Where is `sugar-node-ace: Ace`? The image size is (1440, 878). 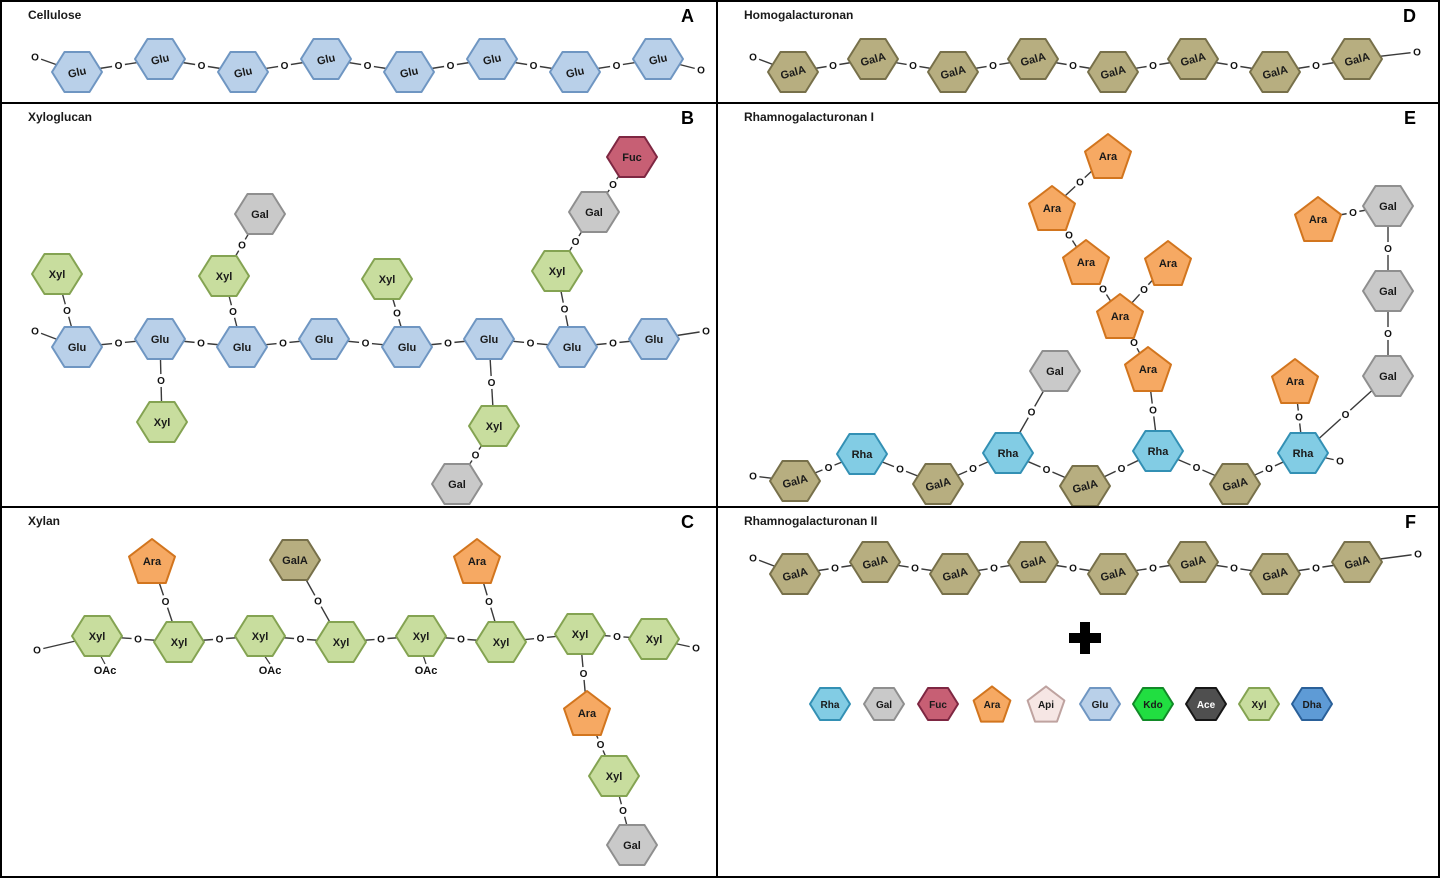
sugar-node-ace: Ace is located at coordinates (1206, 704).